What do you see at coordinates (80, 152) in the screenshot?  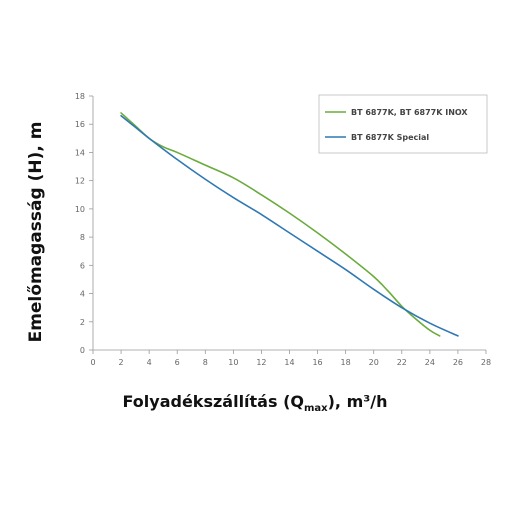 I see `y-tick-label: 14` at bounding box center [80, 152].